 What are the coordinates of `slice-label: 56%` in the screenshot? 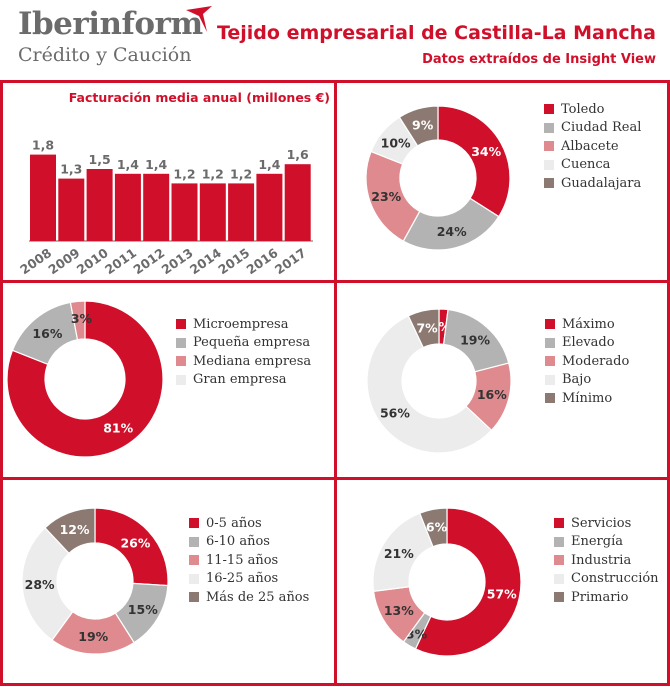 It's located at (395, 413).